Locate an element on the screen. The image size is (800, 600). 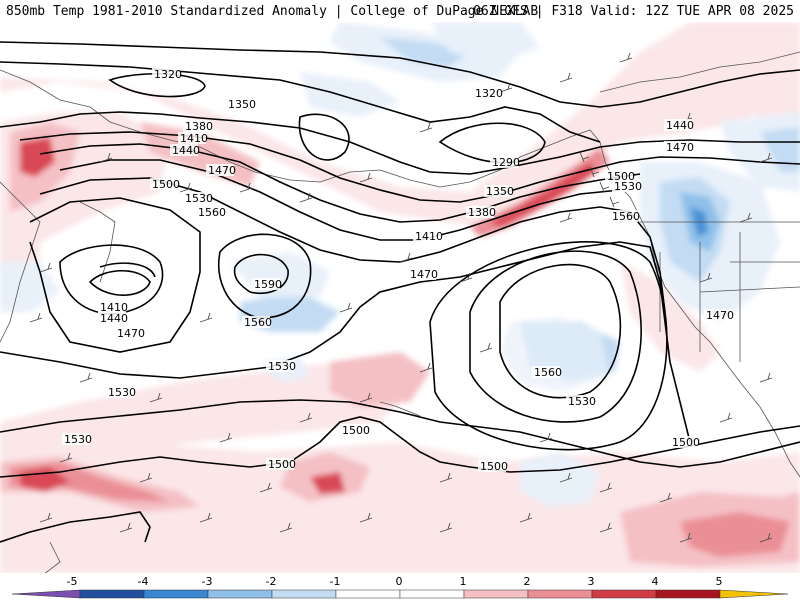
contour-label: 1290 is located at coordinates (506, 162).